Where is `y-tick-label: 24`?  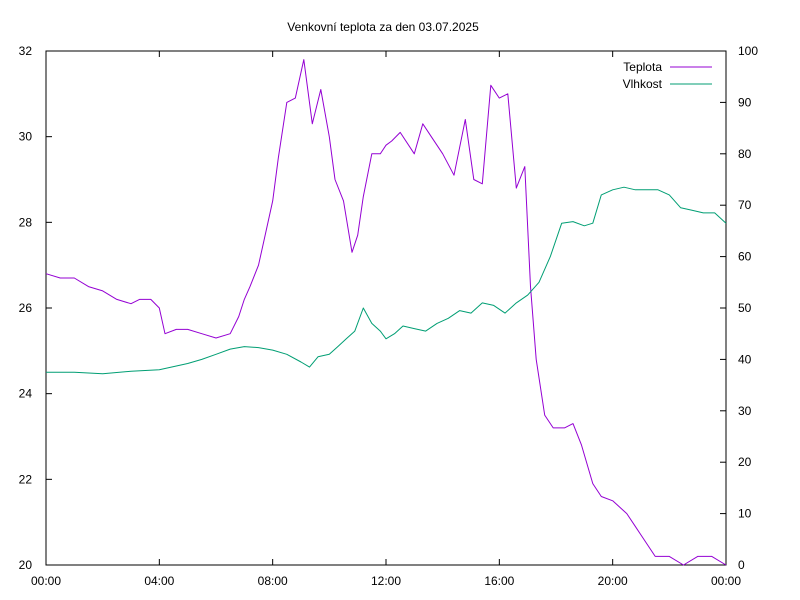
y-tick-label: 24 is located at coordinates (26, 394).